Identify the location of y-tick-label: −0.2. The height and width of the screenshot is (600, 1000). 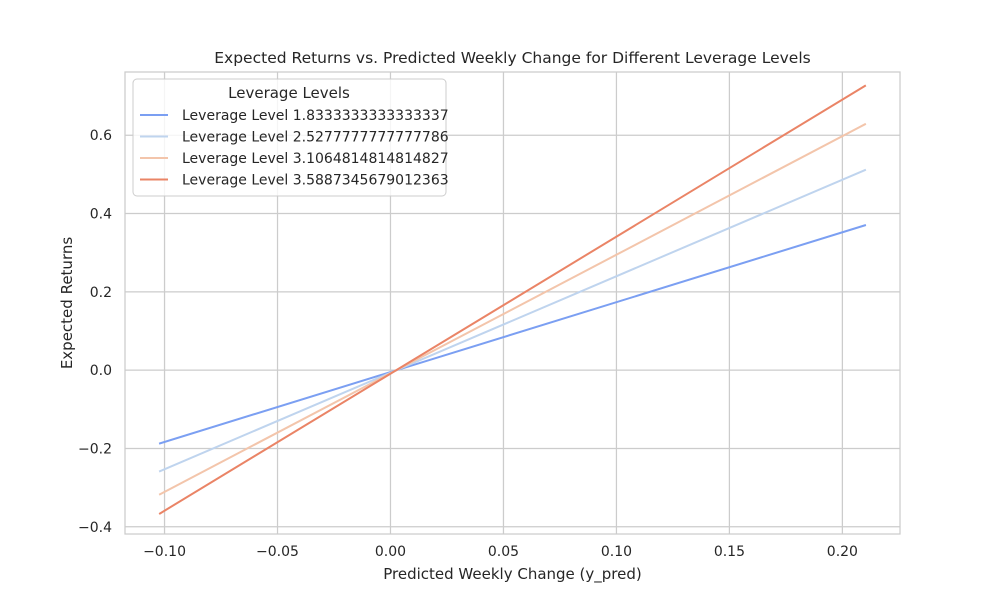
(95, 449).